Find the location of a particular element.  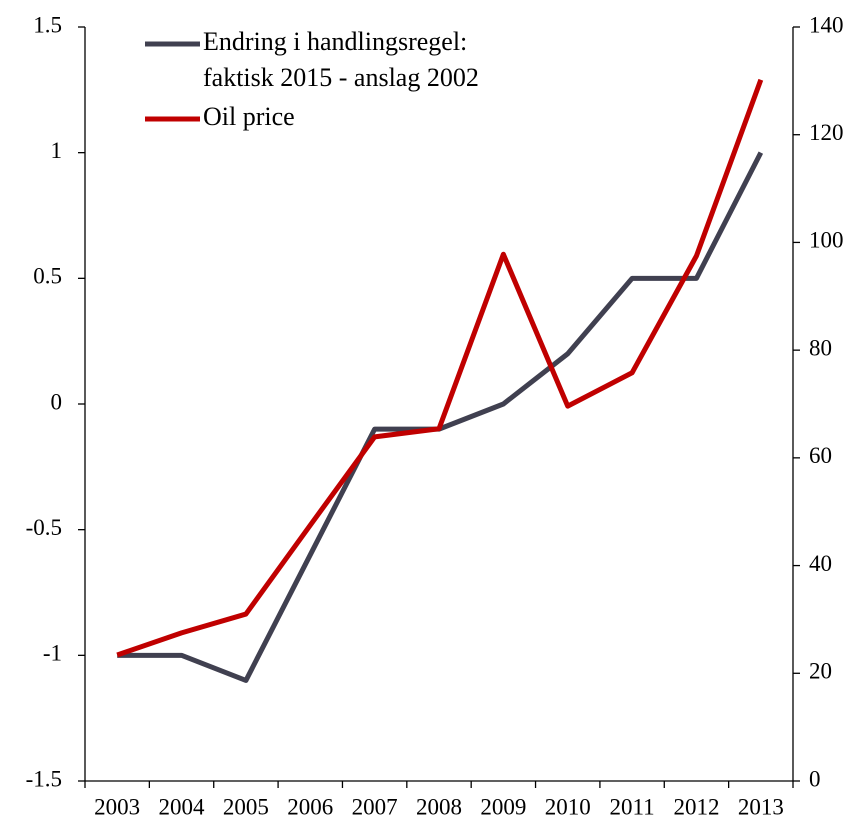

legend-label: Oil price is located at coordinates (249, 116).